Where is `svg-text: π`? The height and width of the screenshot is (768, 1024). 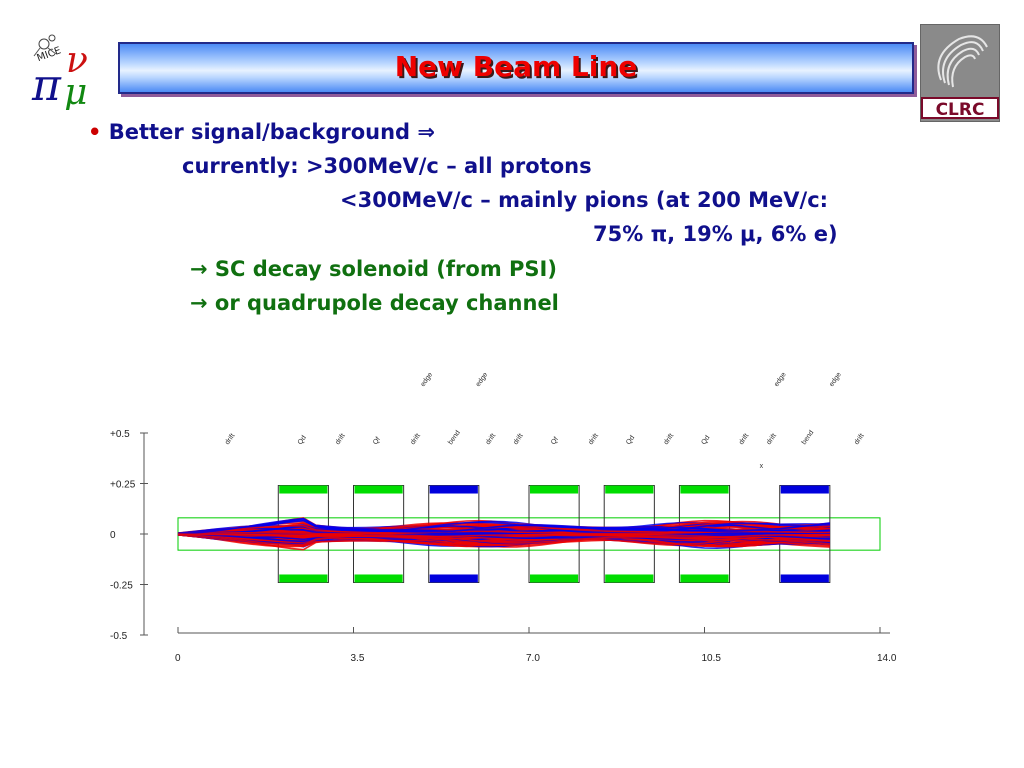 svg-text: π is located at coordinates (46, 85).